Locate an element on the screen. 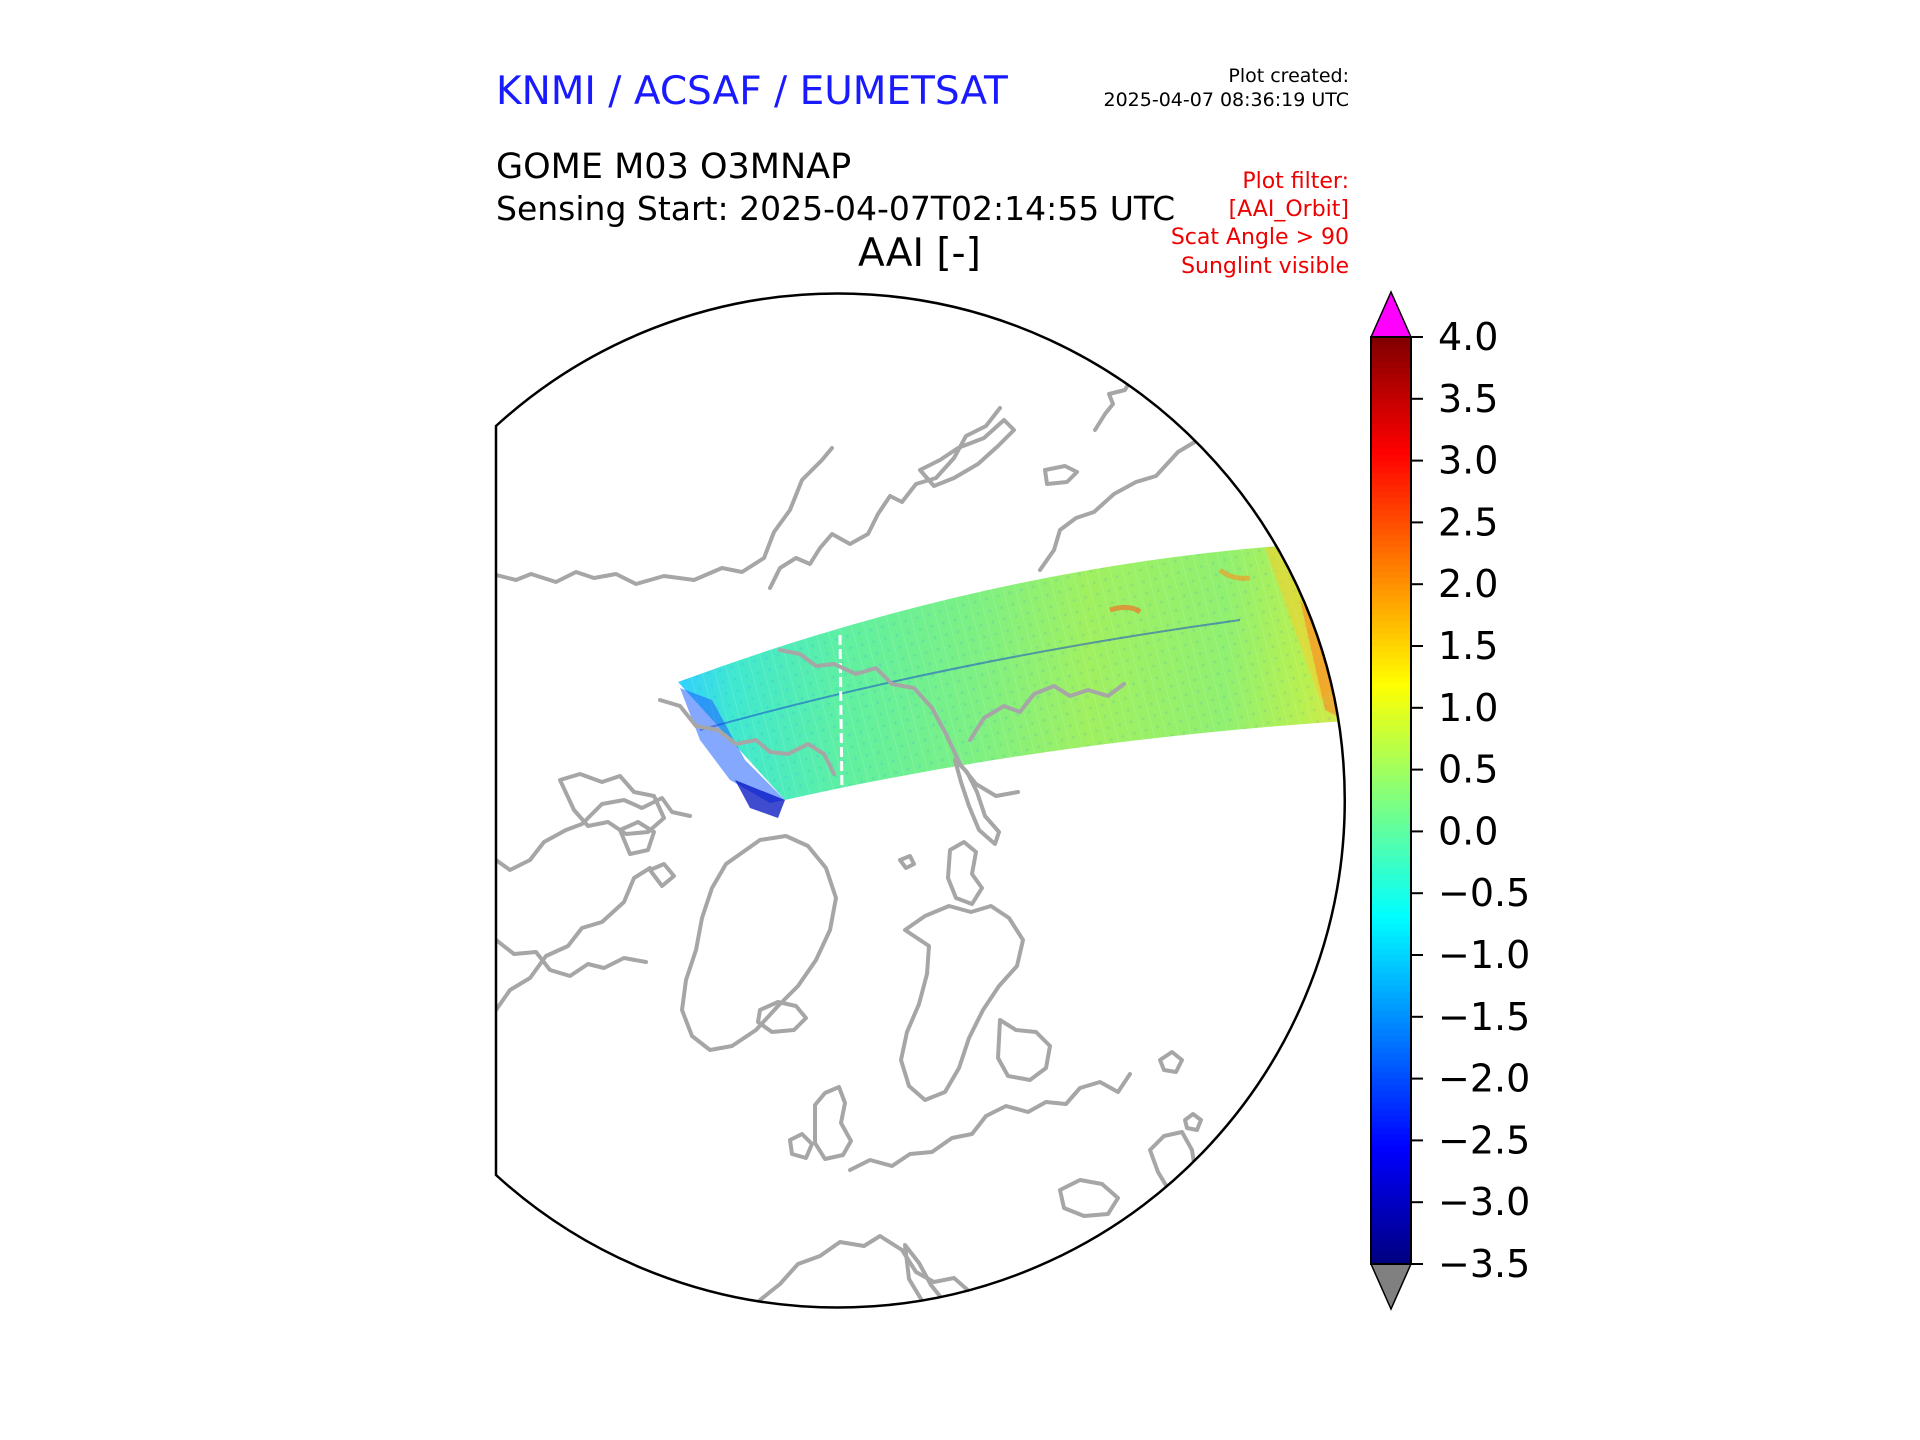 The width and height of the screenshot is (1920, 1440). coastline-russian-north is located at coordinates (1047, 712).